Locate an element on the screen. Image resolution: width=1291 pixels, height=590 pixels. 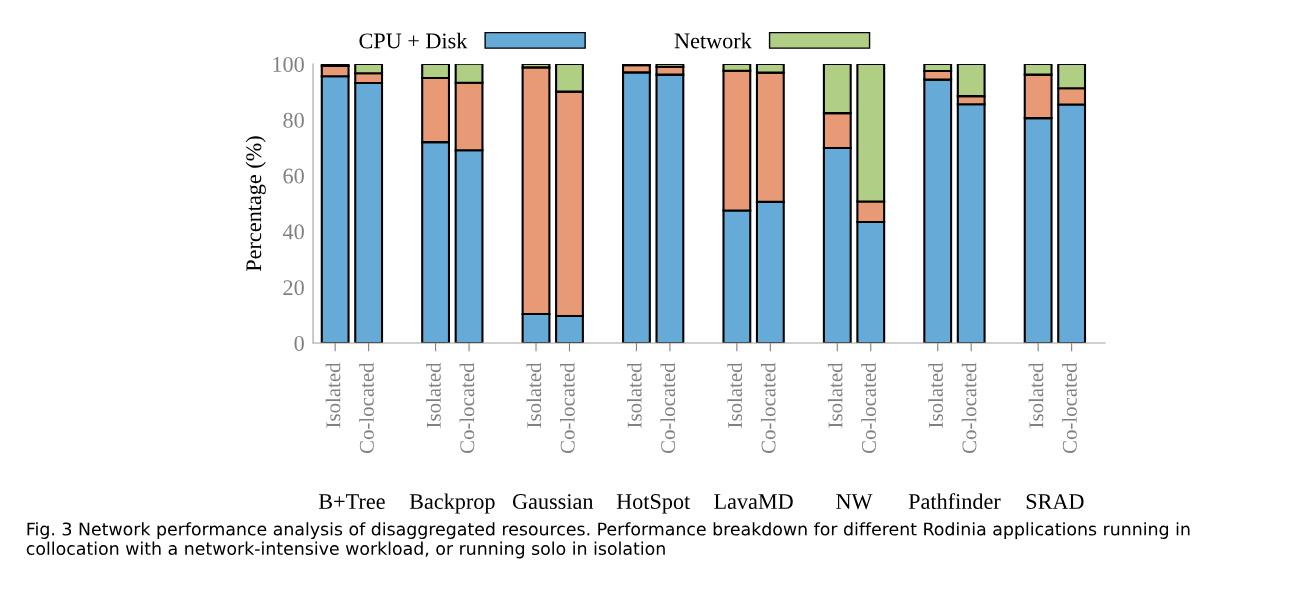
text: Gaussian is located at coordinates (553, 502).